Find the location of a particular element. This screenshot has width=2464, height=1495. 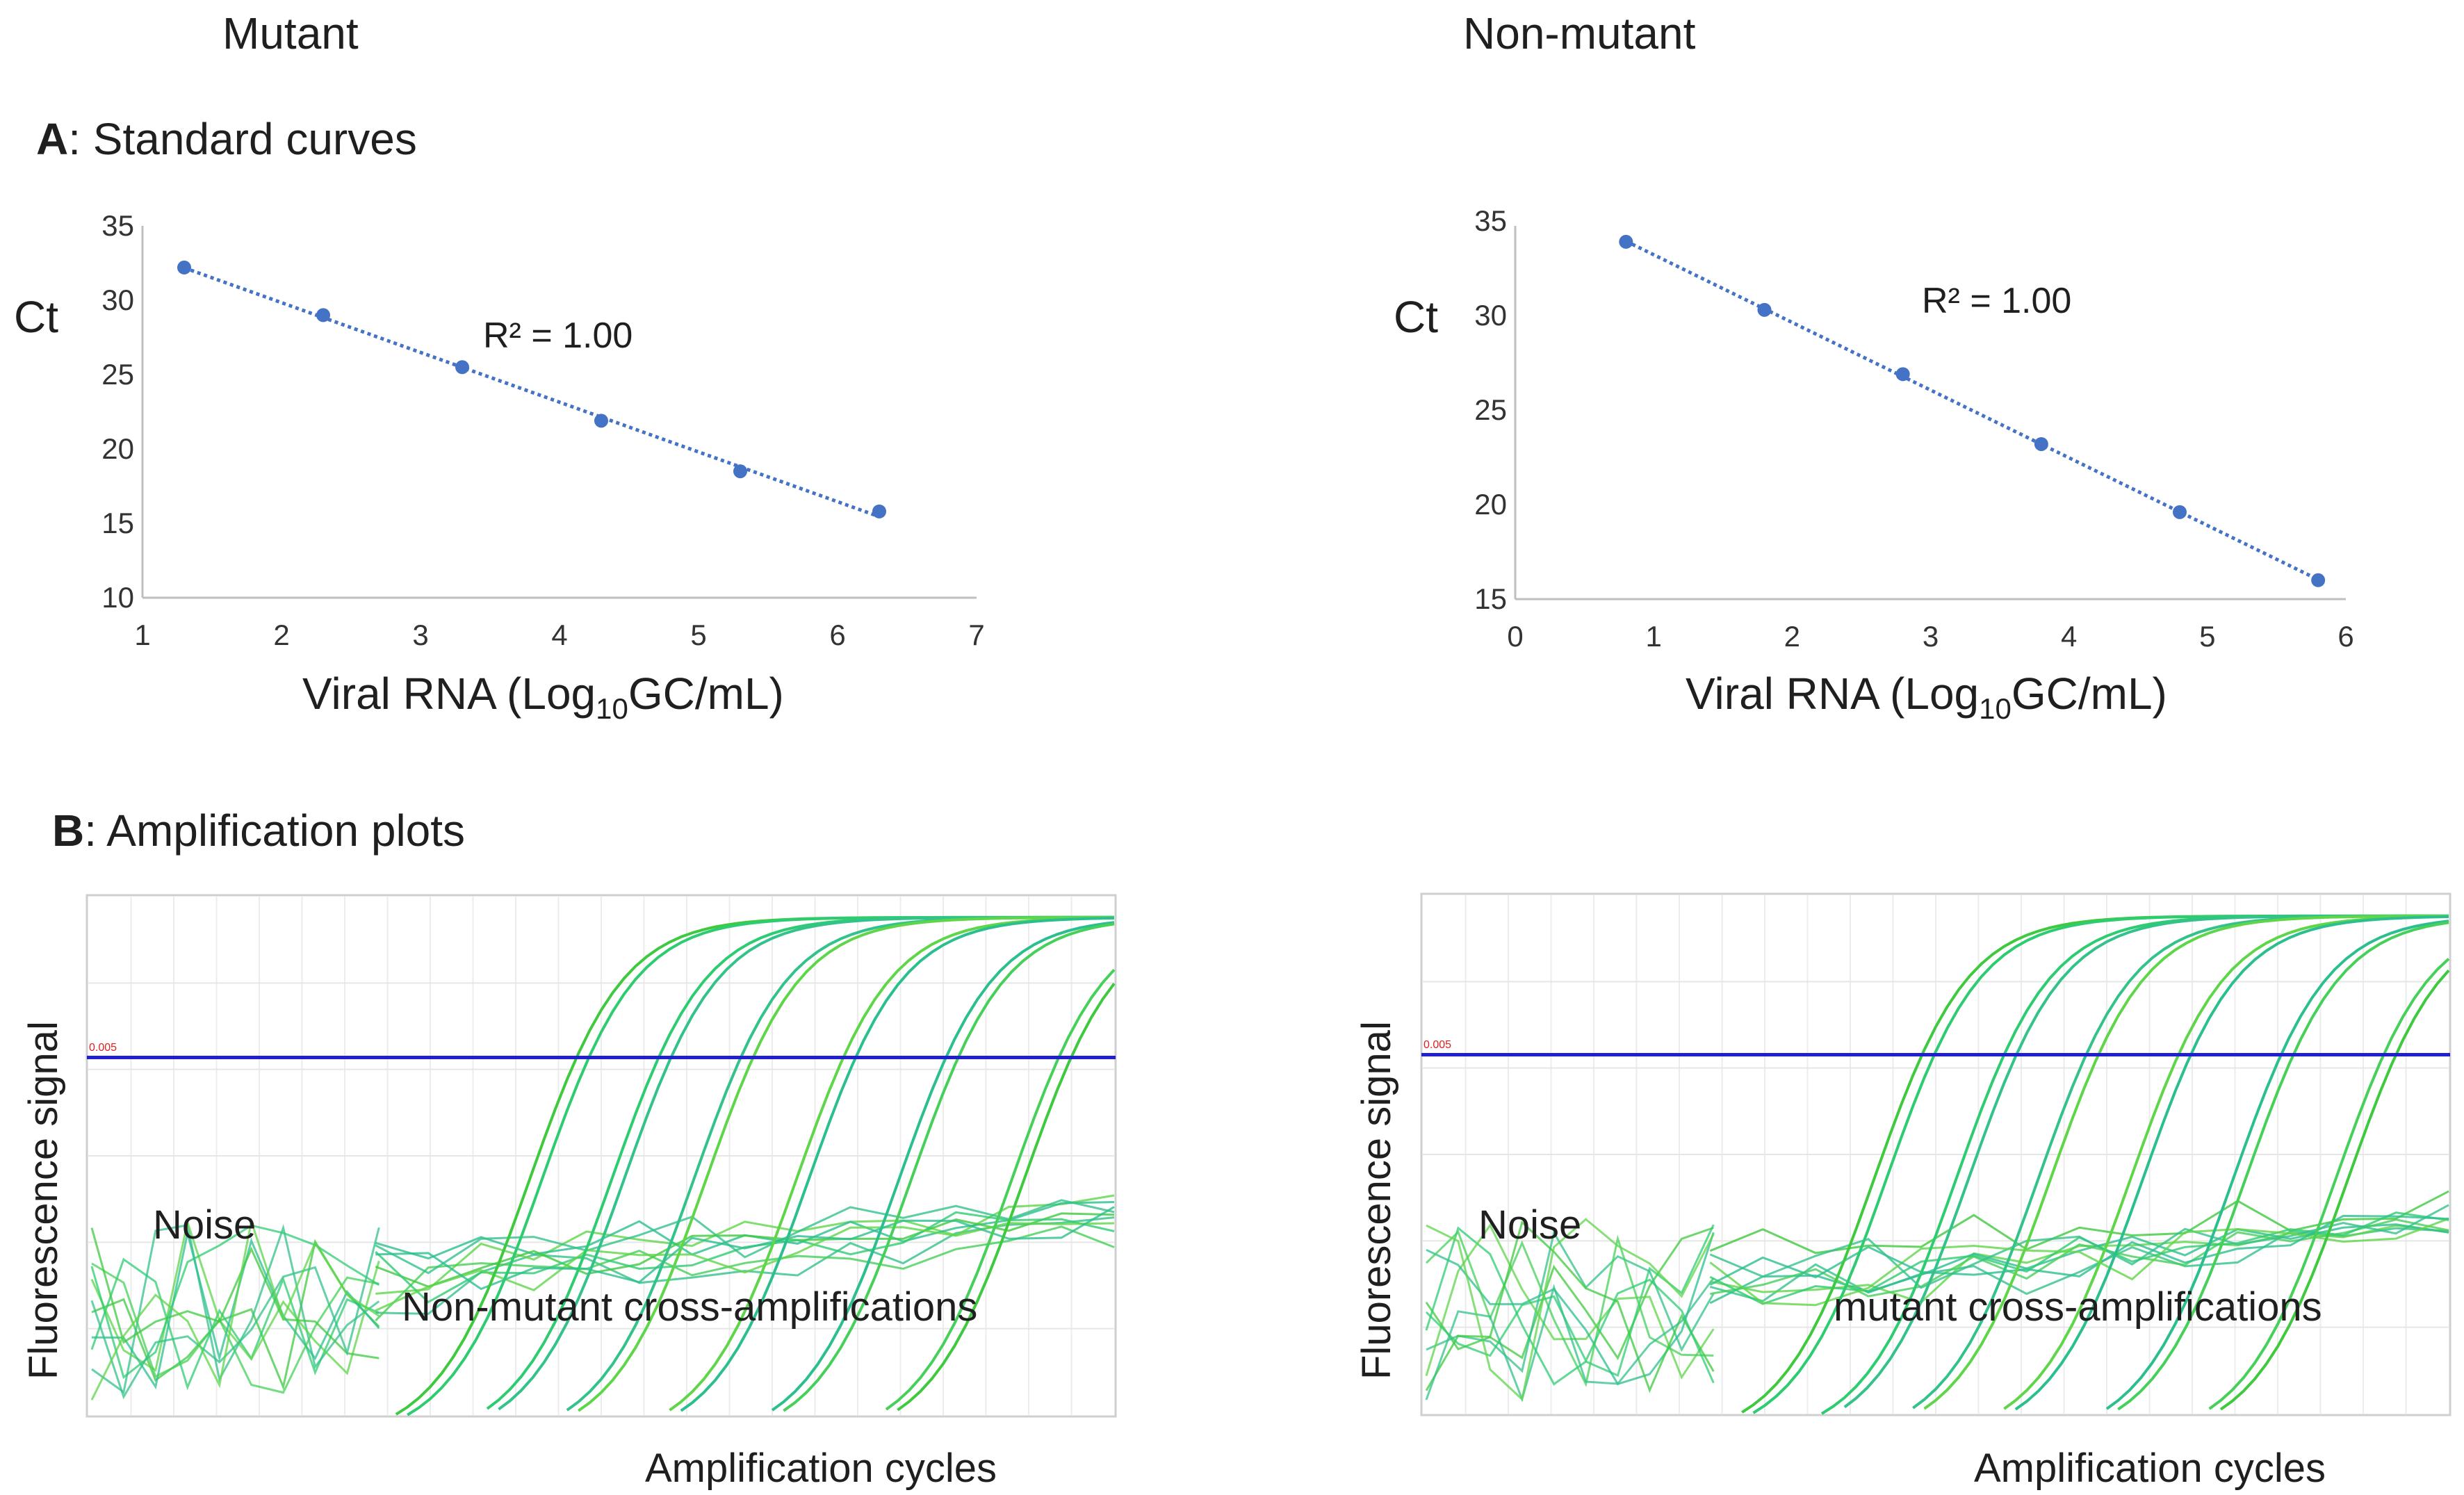

cross-amplification-label: Non-mutant cross-amplifications is located at coordinates (689, 1307).